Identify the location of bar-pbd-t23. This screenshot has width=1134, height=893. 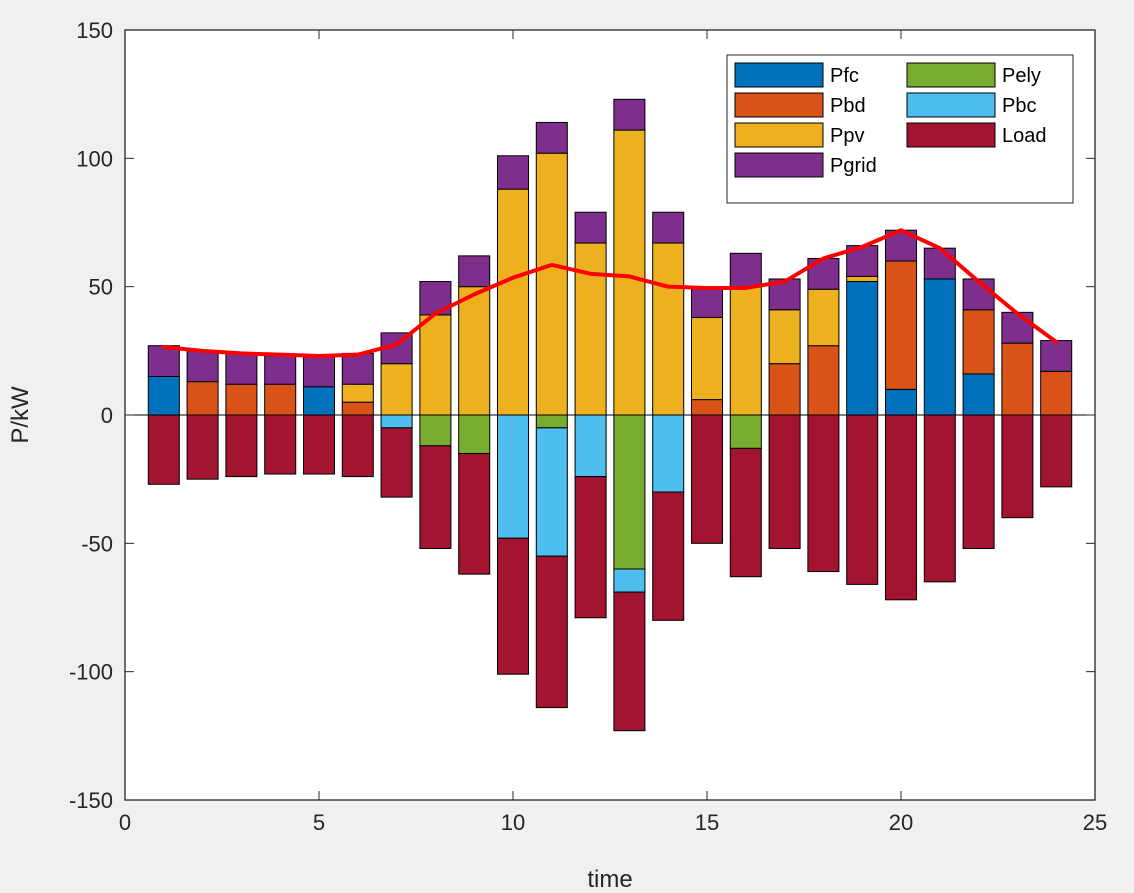
(1017, 379).